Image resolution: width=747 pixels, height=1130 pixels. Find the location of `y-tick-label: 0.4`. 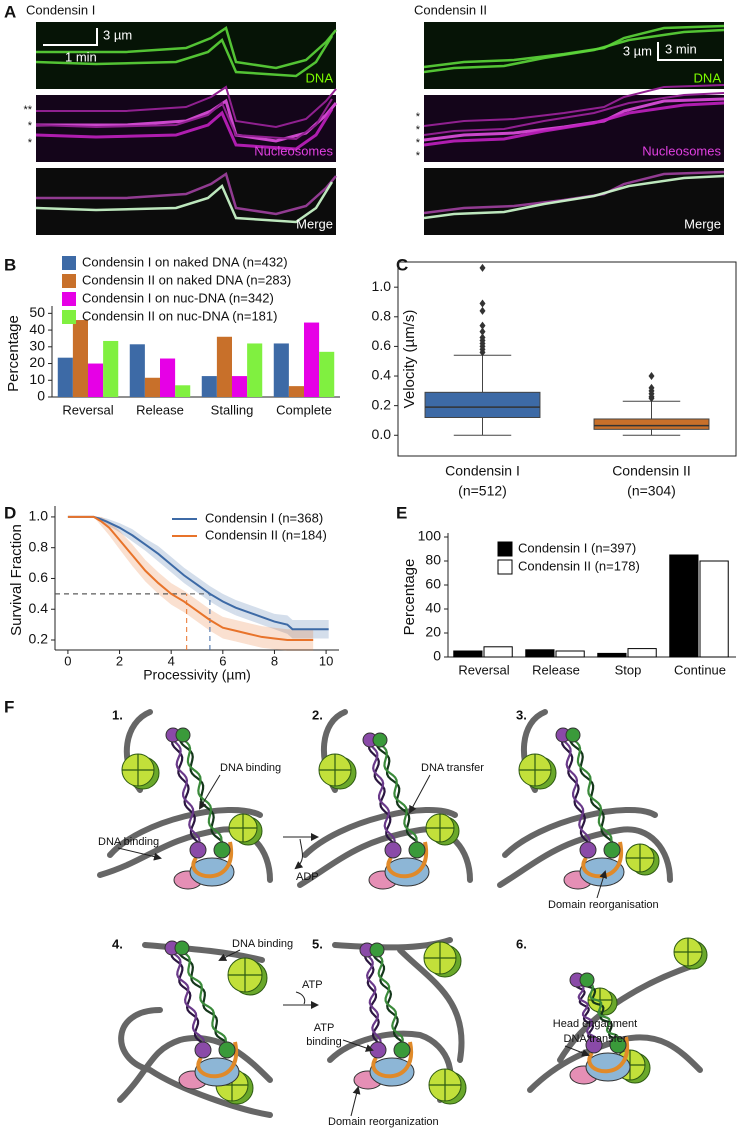

y-tick-label: 0.4 is located at coordinates (39, 608).